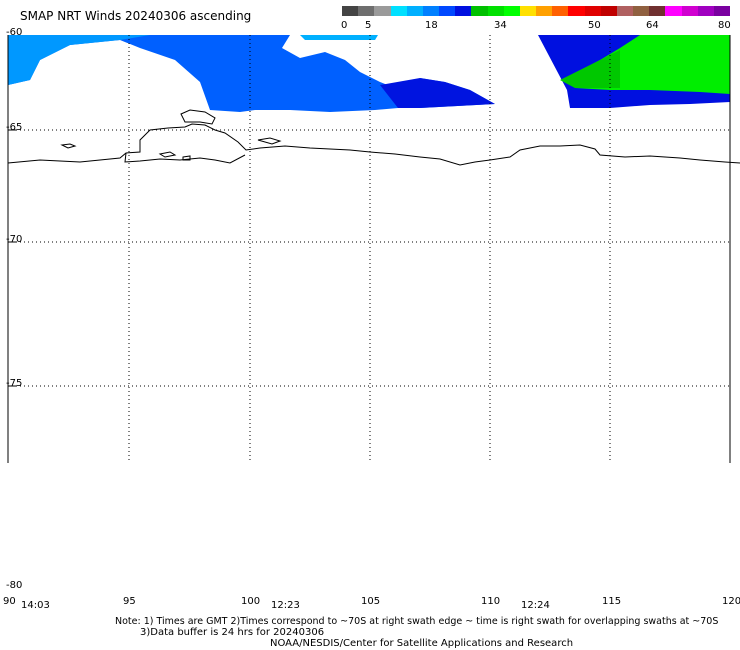 This screenshot has height=650, width=740. I want to click on wind-speed-colorbar, so click(536, 11).